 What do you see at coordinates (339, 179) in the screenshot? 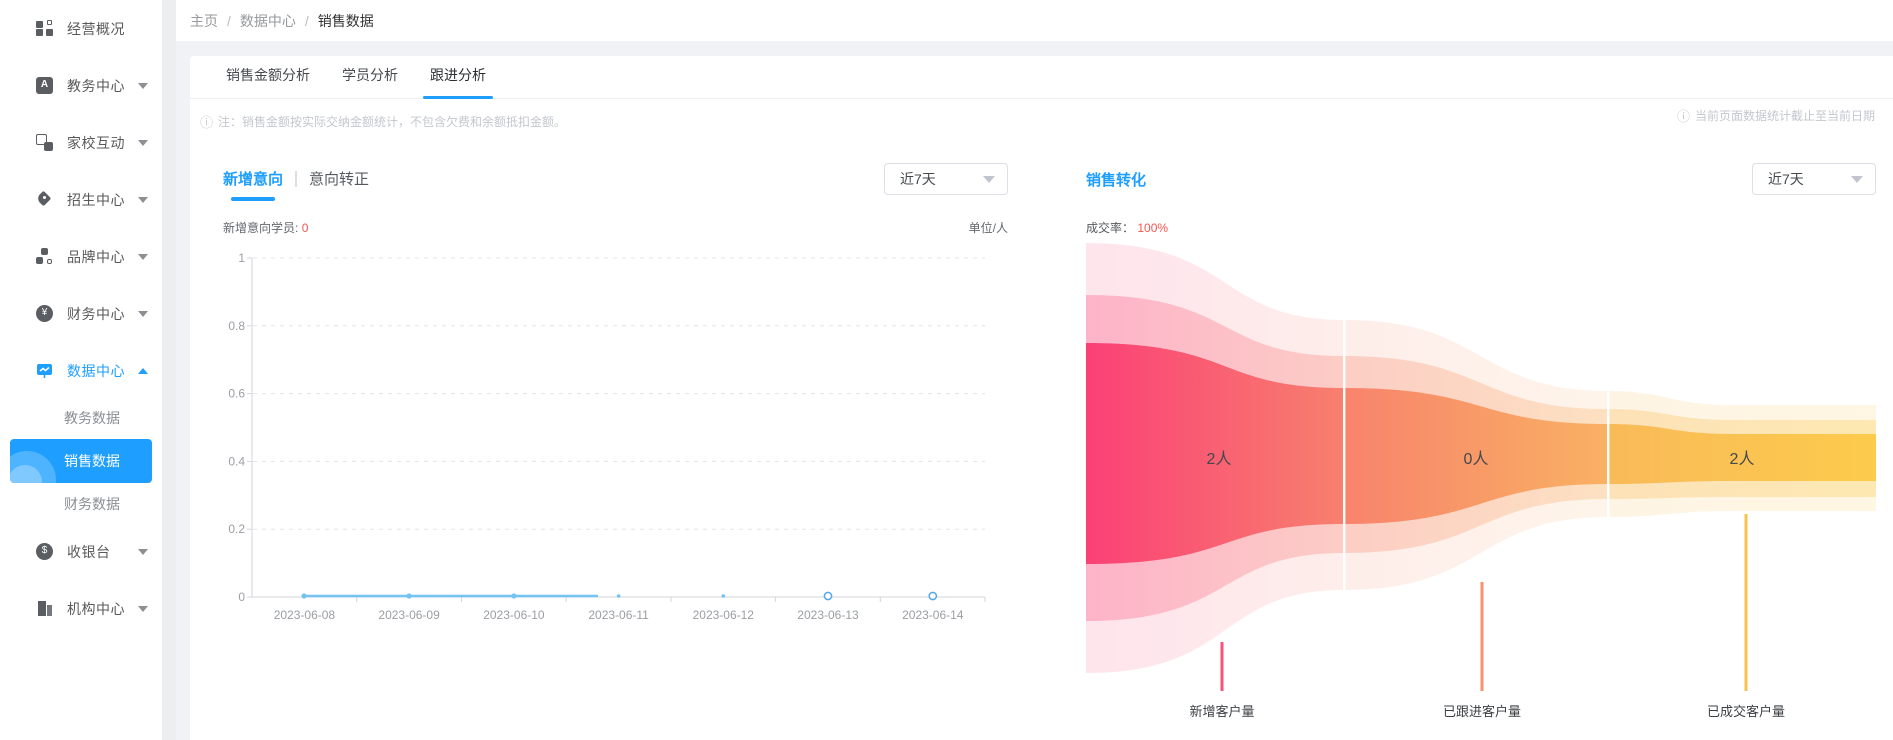
I see `subtab-intent-convert: 意向转正` at bounding box center [339, 179].